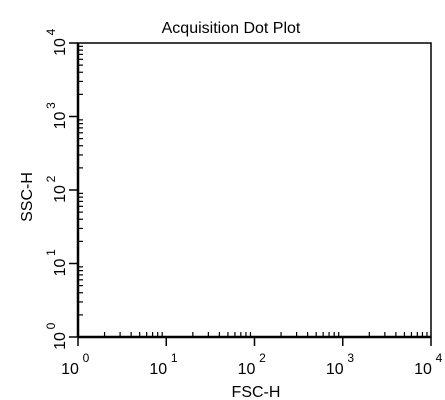  Describe the element at coordinates (73, 190) in the screenshot. I see `y-major-ticks` at that location.